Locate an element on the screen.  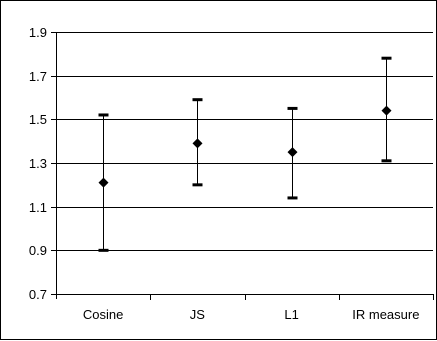
y-tick-label: 1.9 is located at coordinates (38, 32).